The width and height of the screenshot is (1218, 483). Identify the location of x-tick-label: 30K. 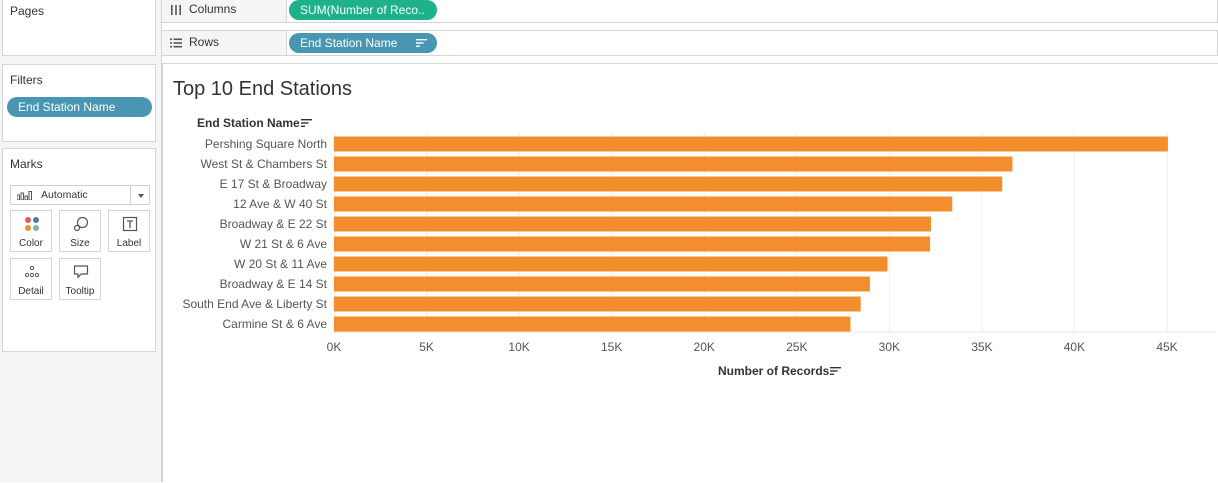
(889, 347).